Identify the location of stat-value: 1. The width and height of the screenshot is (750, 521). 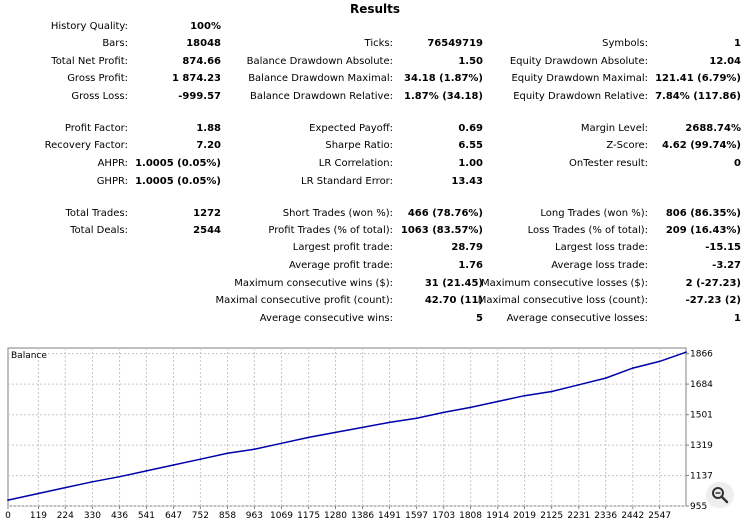
(737, 318).